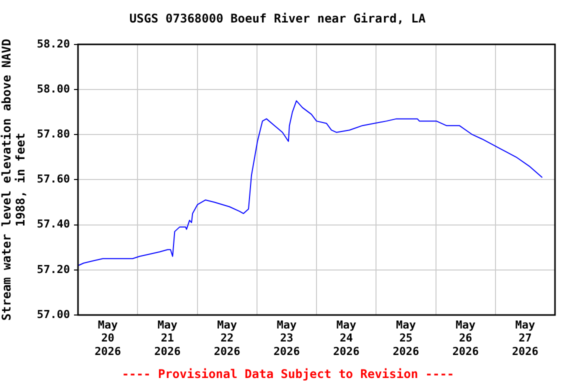 The height and width of the screenshot is (384, 576). I want to click on y-tick-label: 58.00, so click(53, 89).